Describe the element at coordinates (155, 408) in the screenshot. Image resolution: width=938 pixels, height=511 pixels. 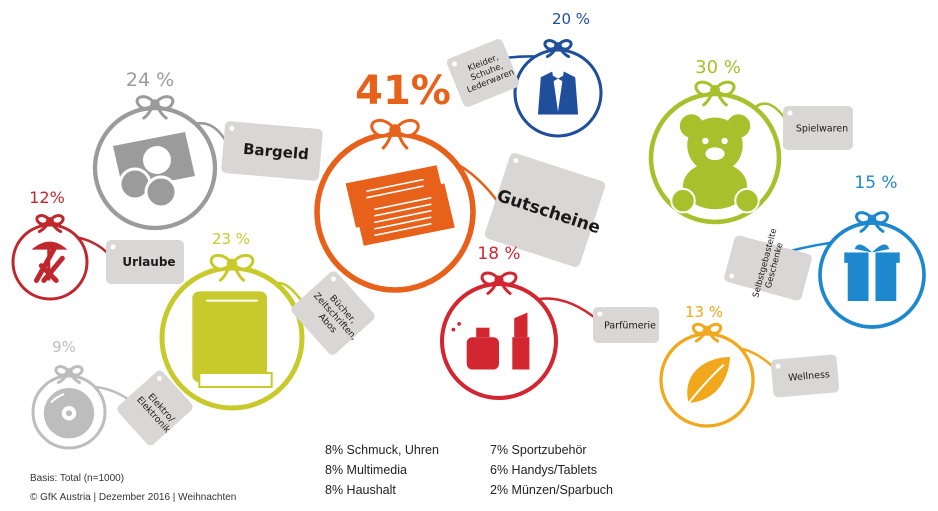
I see `category-tag: Elektro/Elektronik` at that location.